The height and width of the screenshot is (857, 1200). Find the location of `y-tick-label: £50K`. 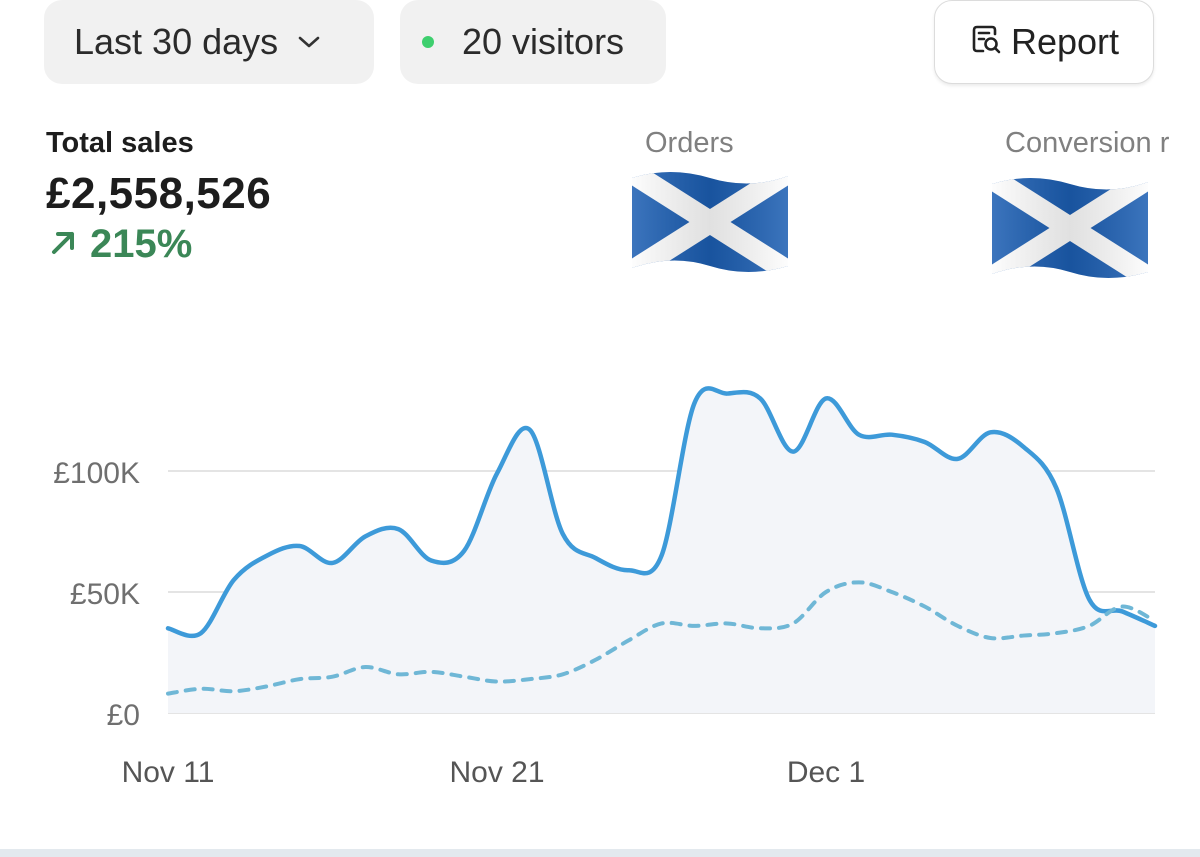

y-tick-label: £50K is located at coordinates (105, 594).